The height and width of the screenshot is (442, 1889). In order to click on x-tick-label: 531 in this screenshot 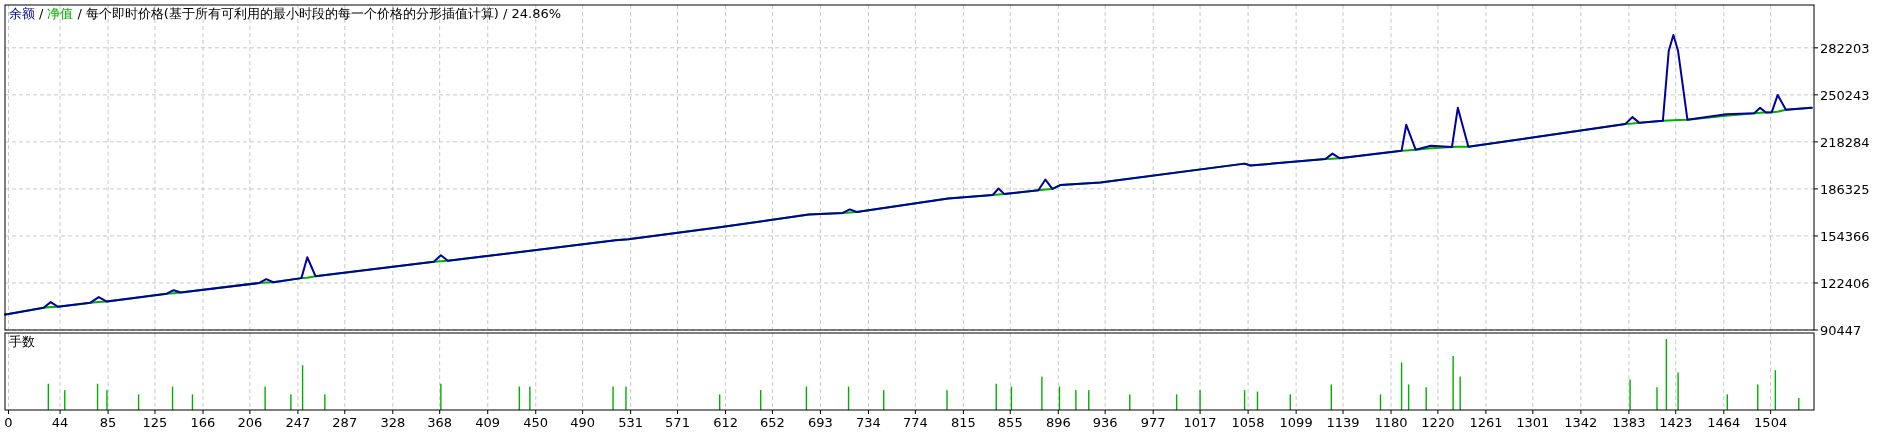, I will do `click(631, 422)`.